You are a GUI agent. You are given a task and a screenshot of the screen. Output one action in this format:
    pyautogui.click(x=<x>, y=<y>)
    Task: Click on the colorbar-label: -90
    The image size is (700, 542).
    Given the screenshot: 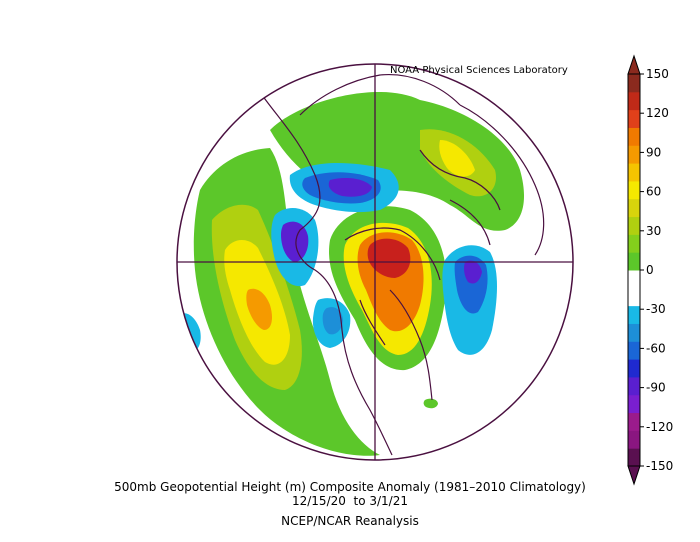 What is the action you would take?
    pyautogui.click(x=656, y=388)
    